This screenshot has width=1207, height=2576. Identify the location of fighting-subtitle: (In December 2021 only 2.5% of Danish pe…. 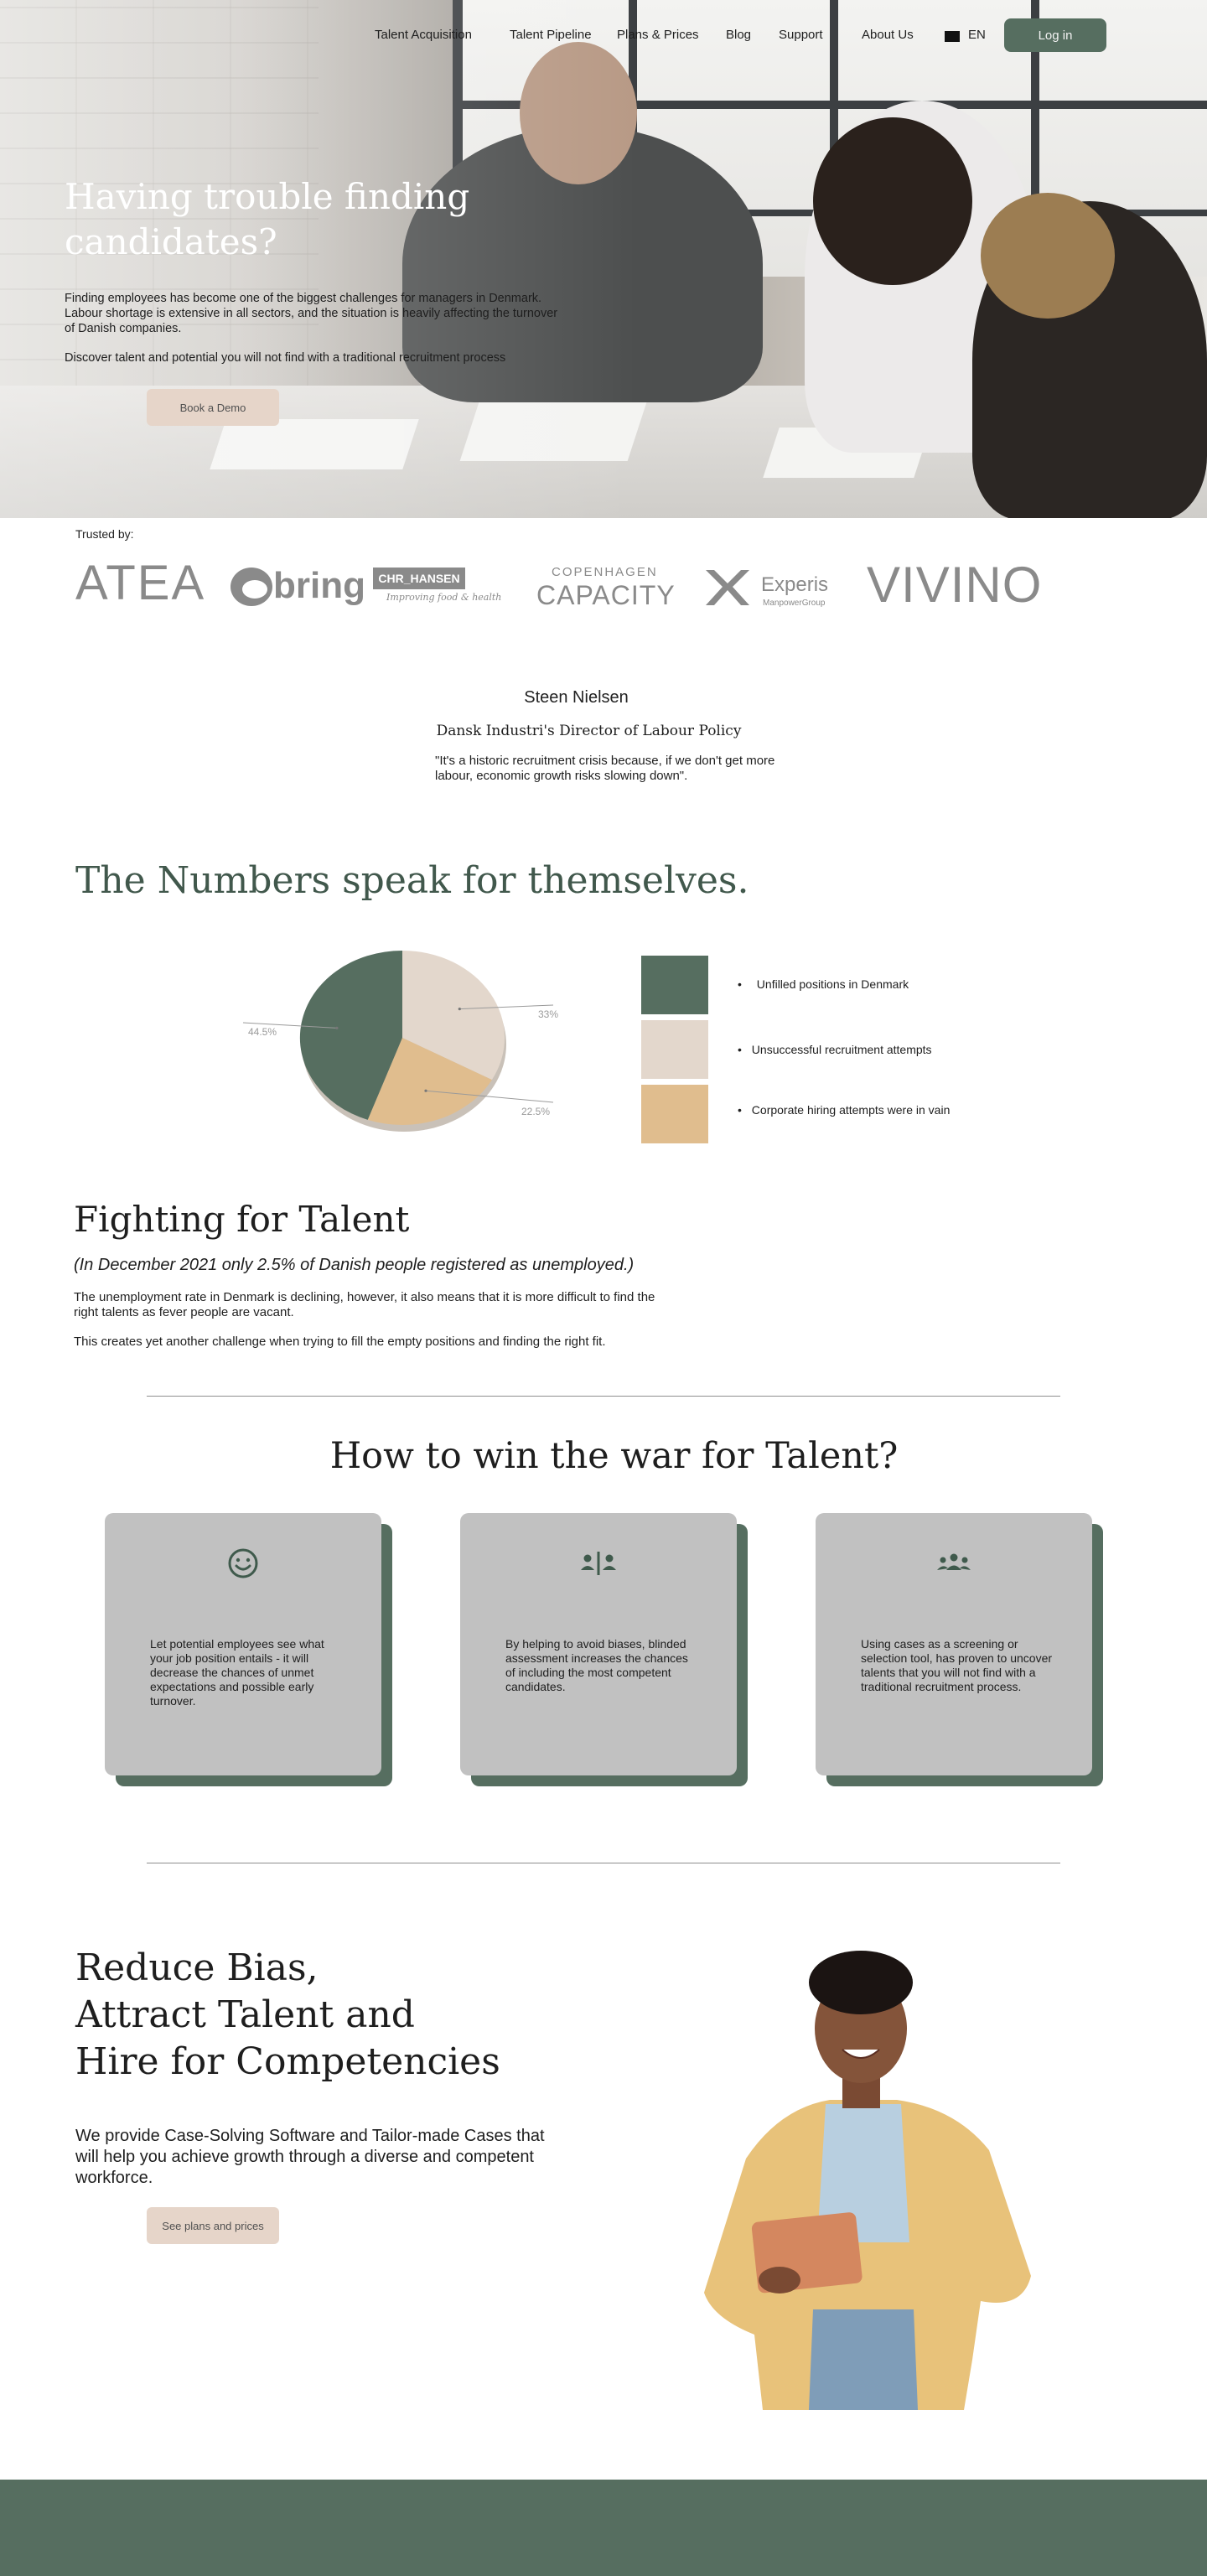
(355, 1265).